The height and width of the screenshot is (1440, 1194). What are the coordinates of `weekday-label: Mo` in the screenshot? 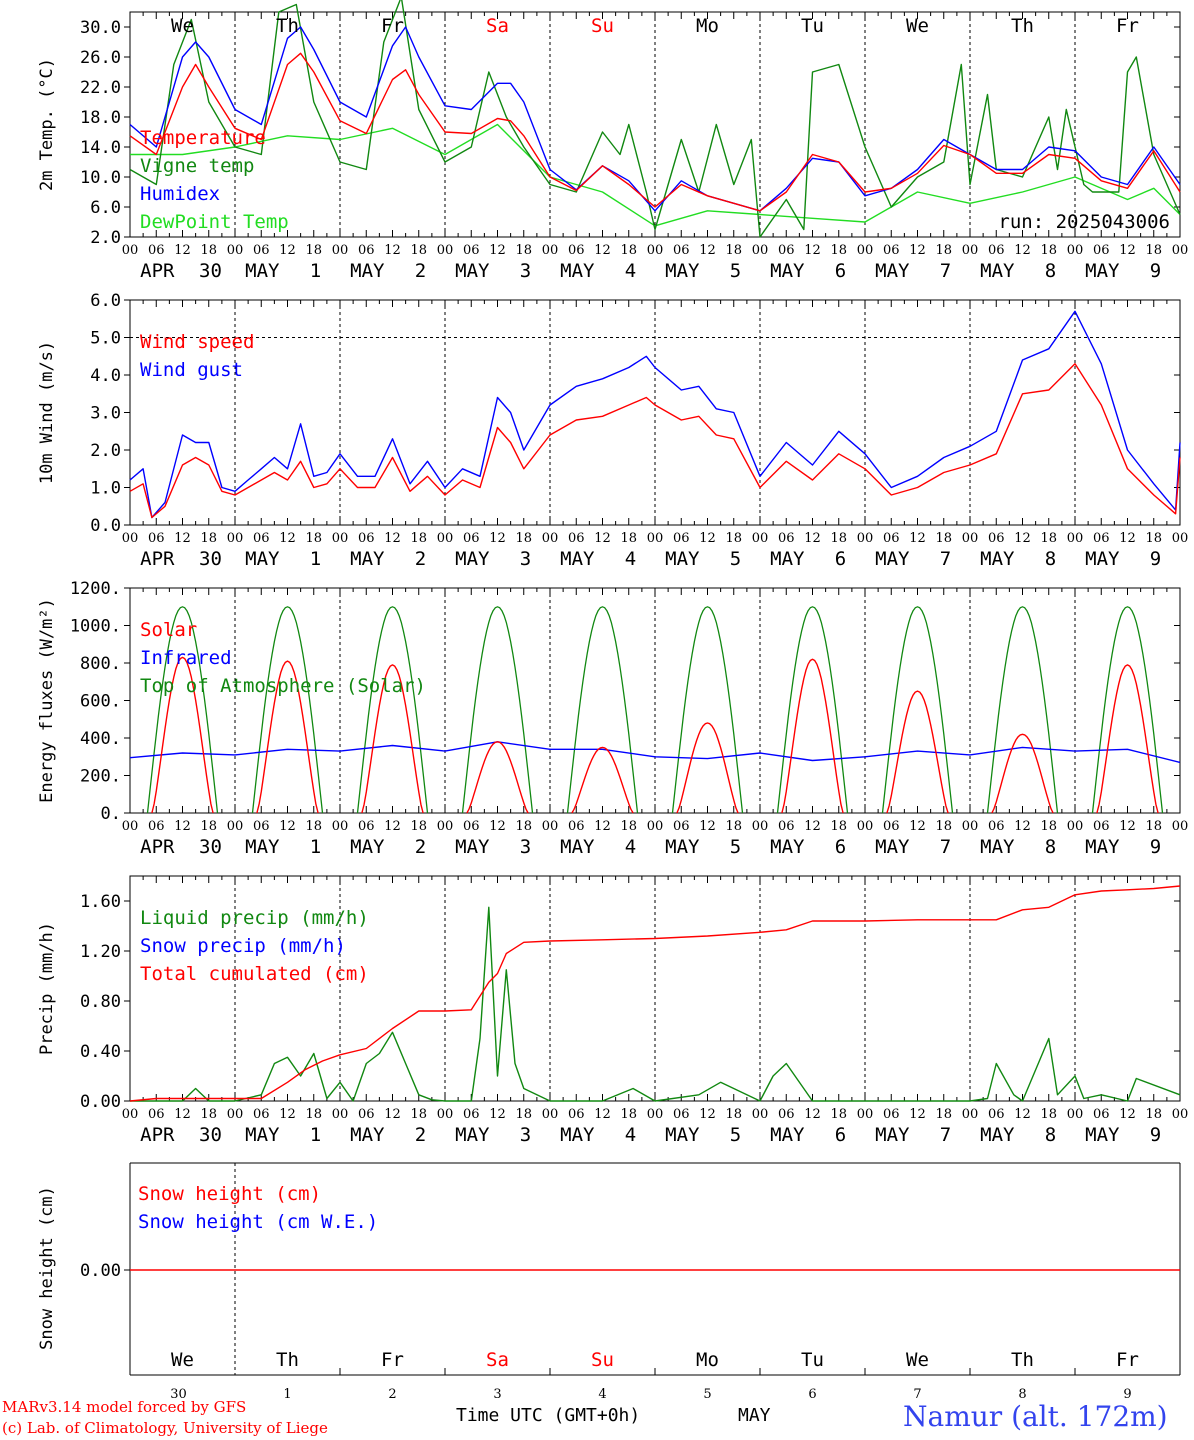 It's located at (707, 26).